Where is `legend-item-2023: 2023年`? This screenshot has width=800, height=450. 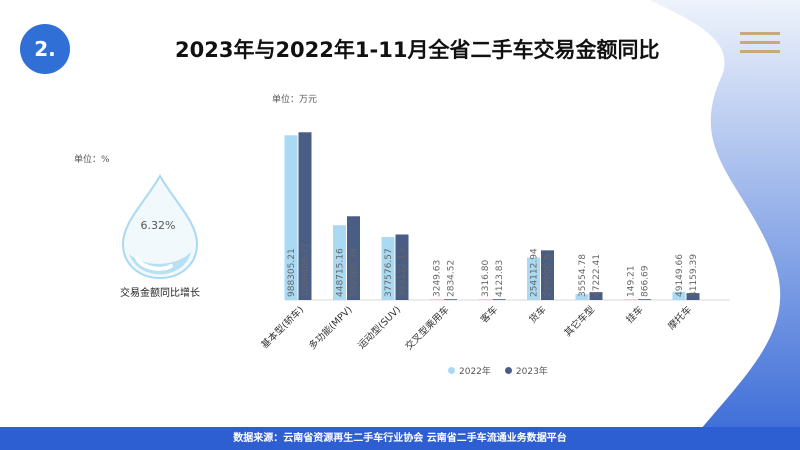
legend-item-2023: 2023年 is located at coordinates (526, 370).